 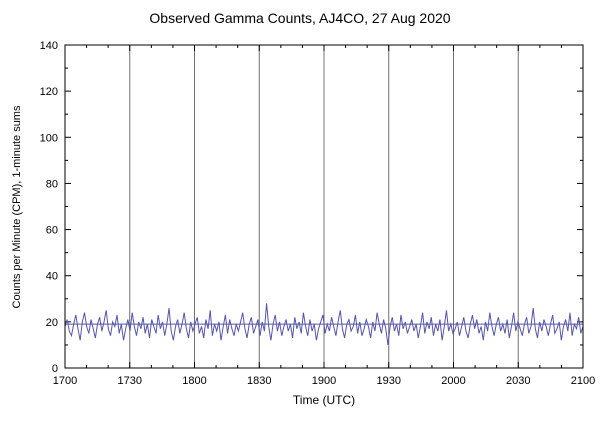 I want to click on svg-text: 1900, so click(x=324, y=381).